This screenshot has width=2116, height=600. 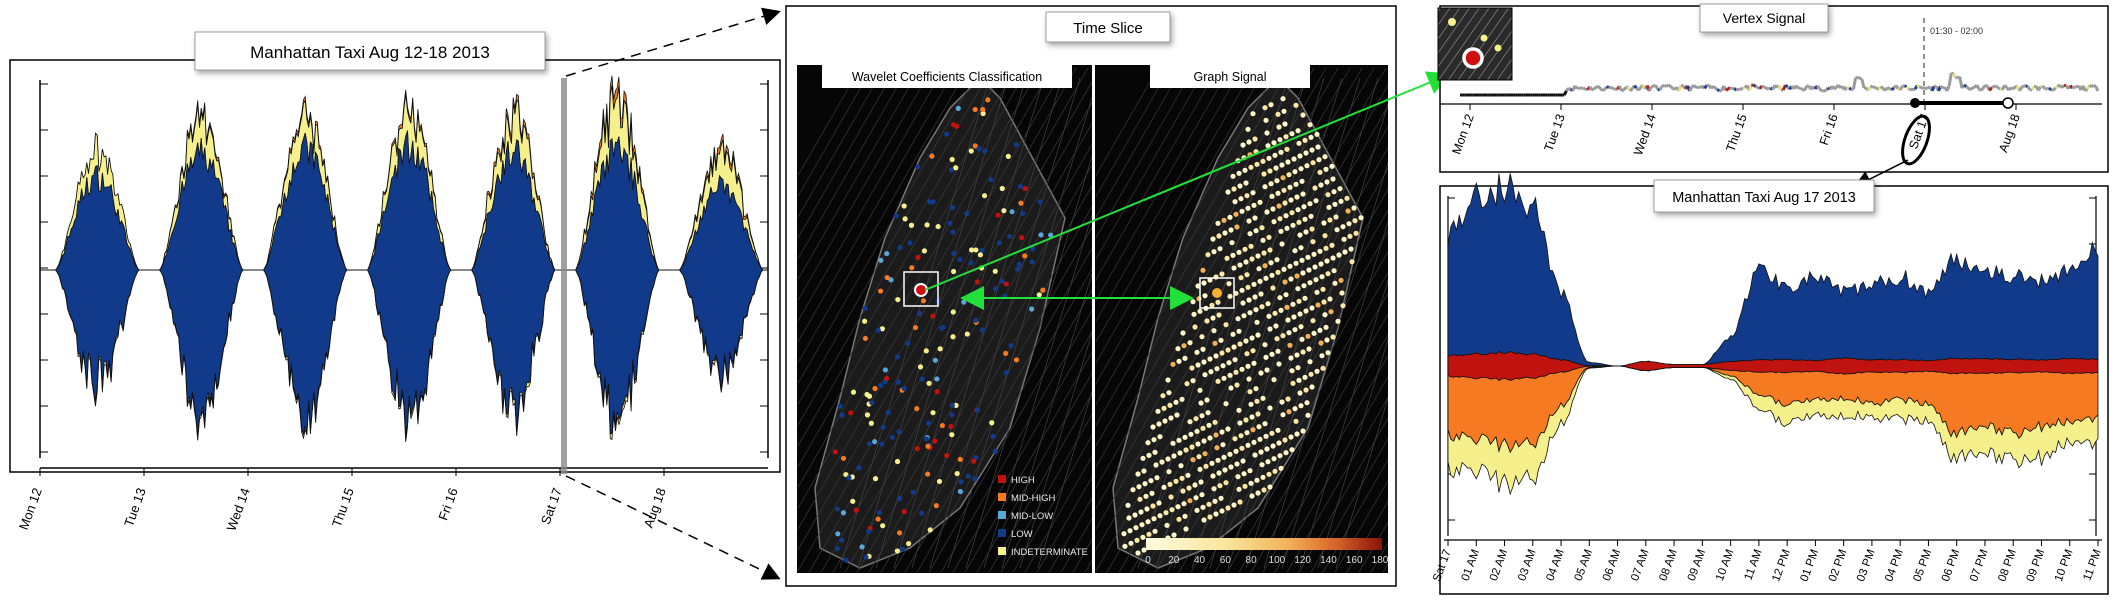 I want to click on graph-signal-title: Graph Signal, so click(x=1230, y=77).